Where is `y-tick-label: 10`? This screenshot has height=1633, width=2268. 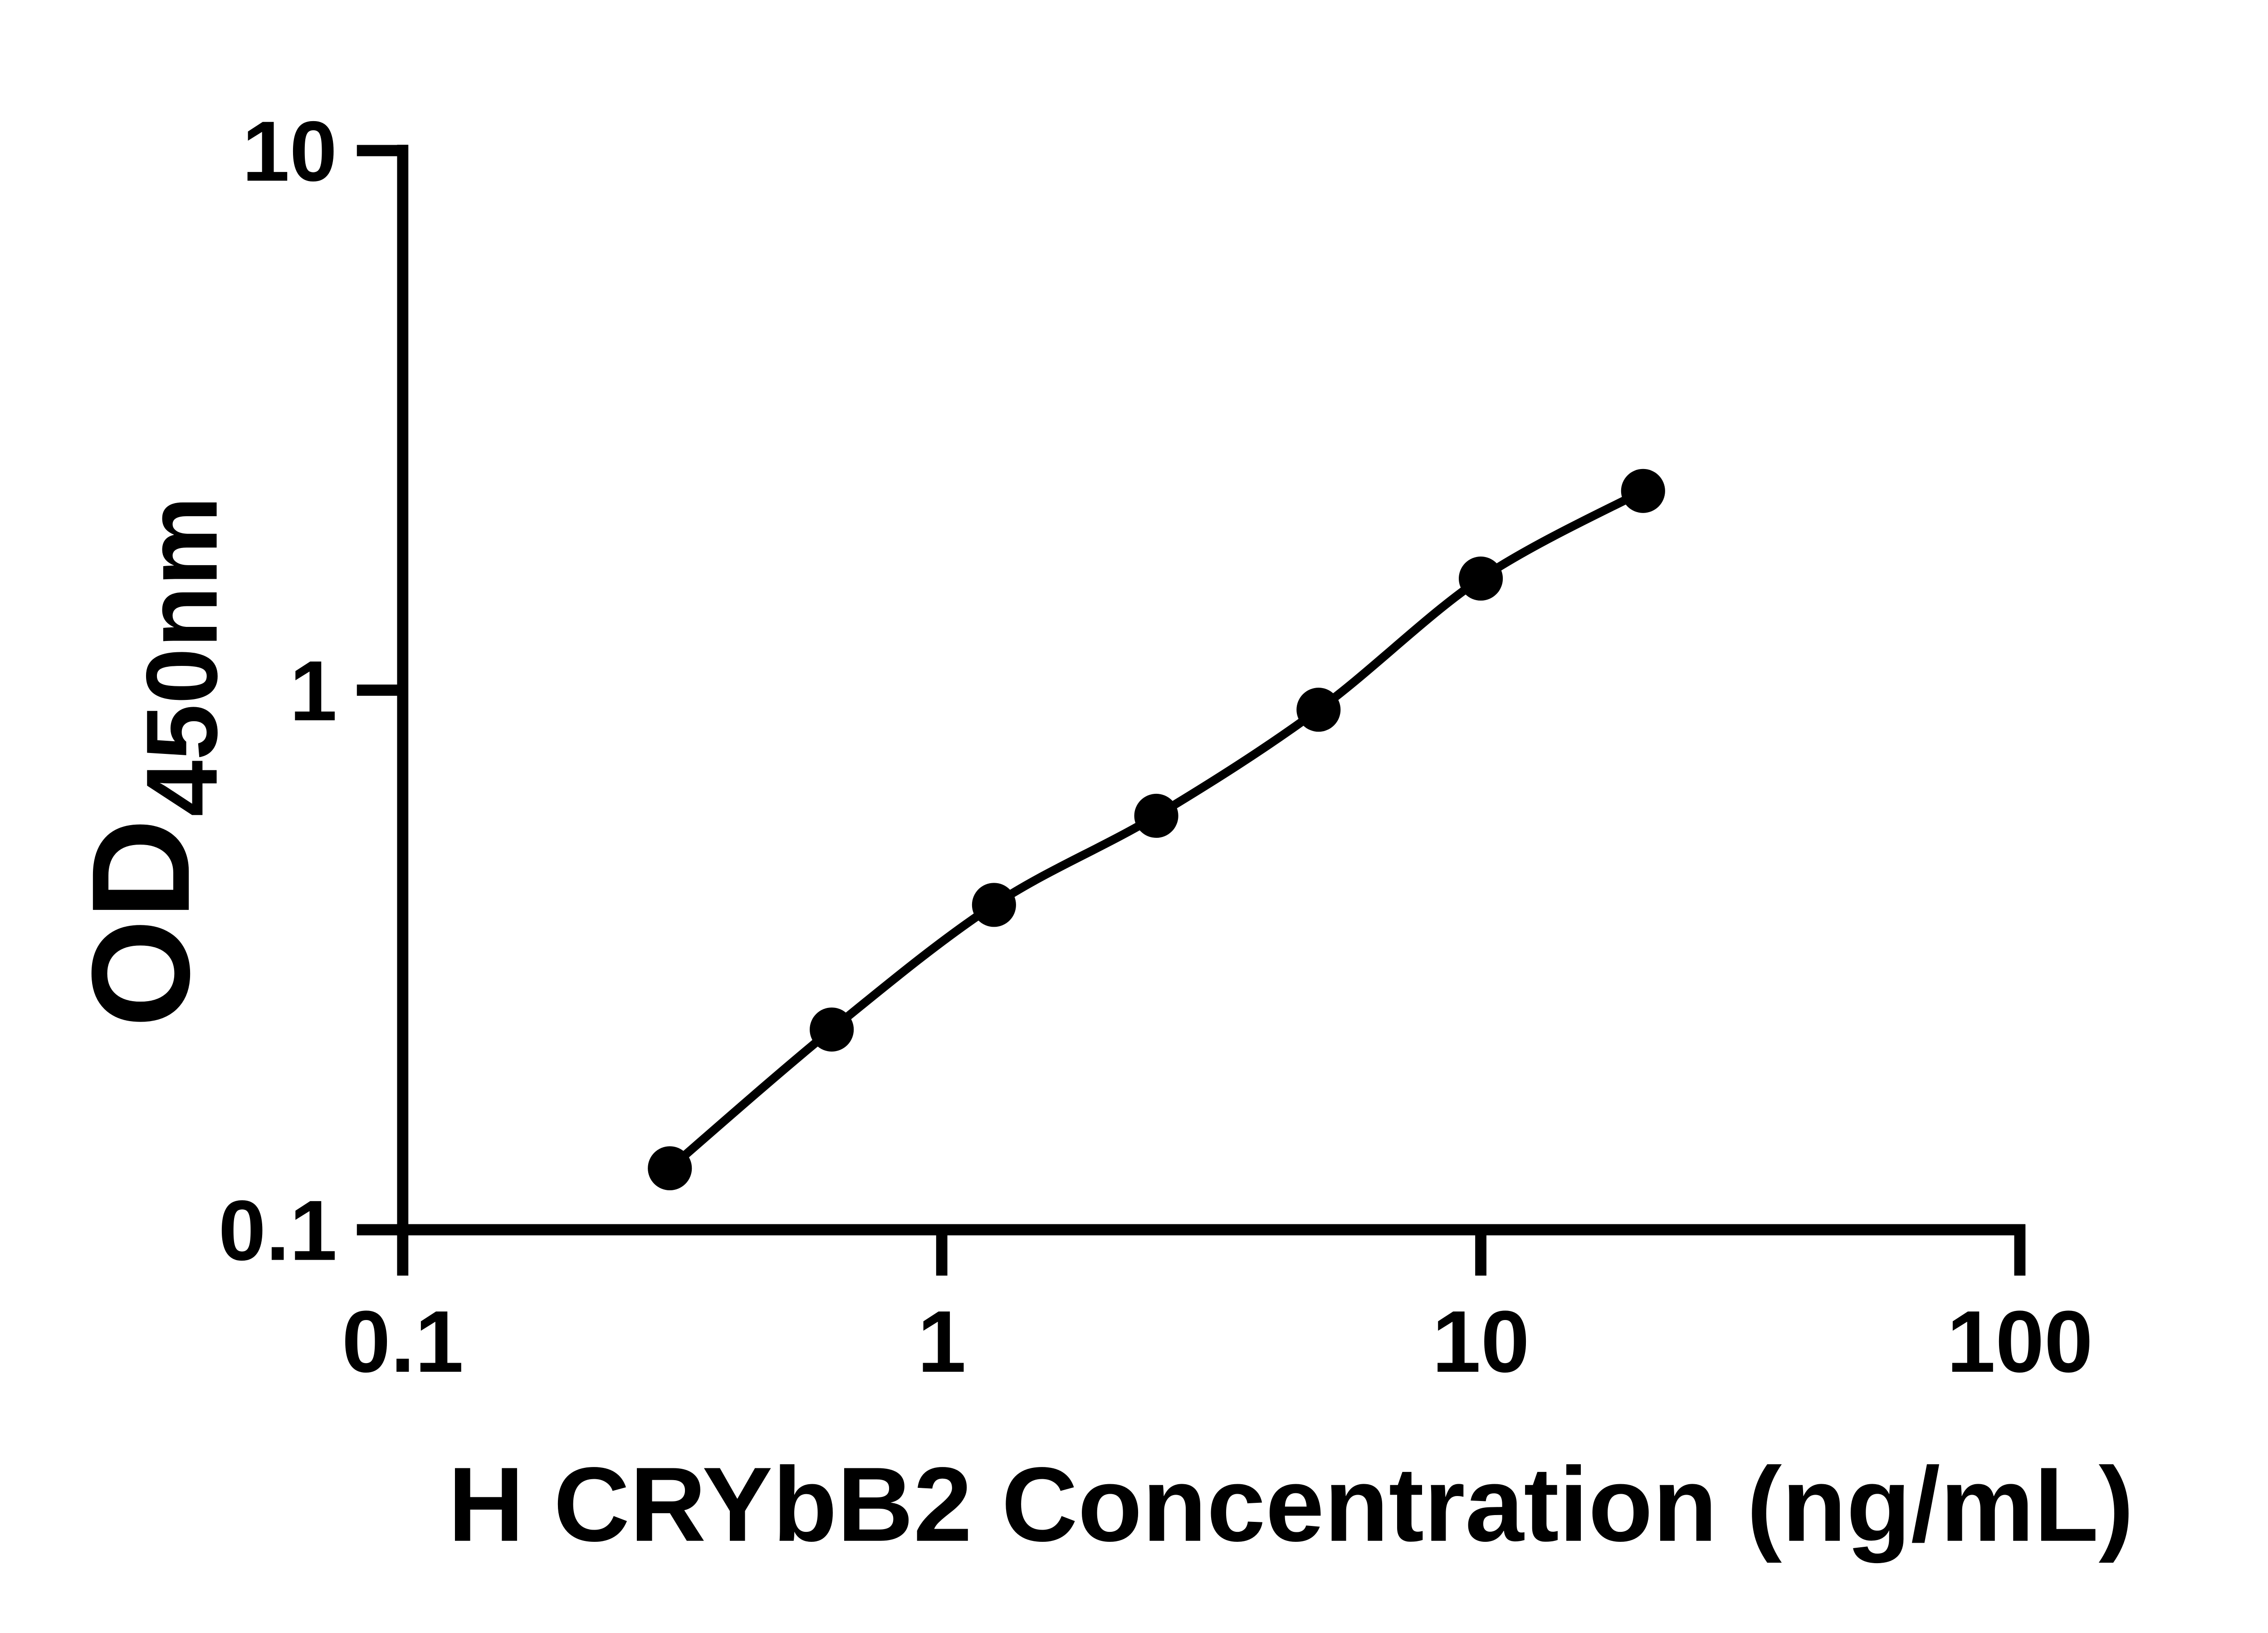 y-tick-label: 10 is located at coordinates (290, 151).